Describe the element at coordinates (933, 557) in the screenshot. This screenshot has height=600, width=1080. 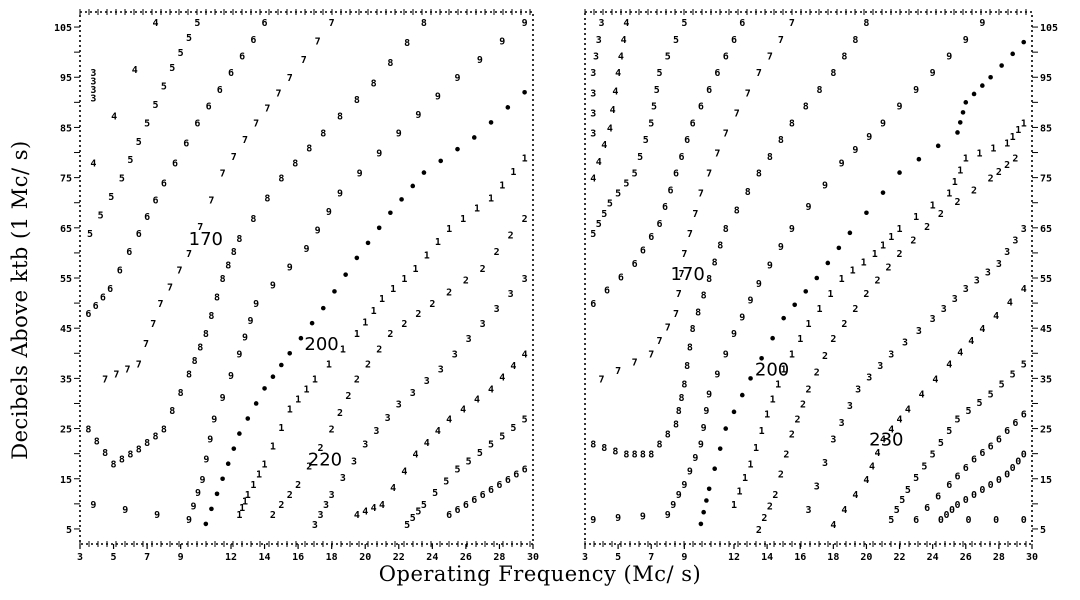
I see `x-tick-label: 24` at that location.